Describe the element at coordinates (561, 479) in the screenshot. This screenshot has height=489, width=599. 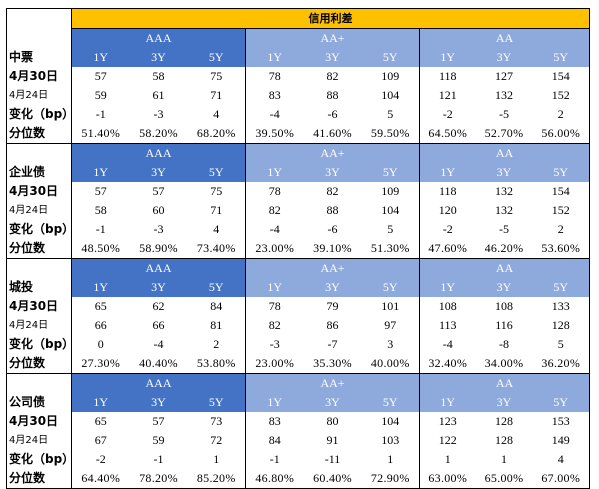
I see `value-cell: 67.00%` at that location.